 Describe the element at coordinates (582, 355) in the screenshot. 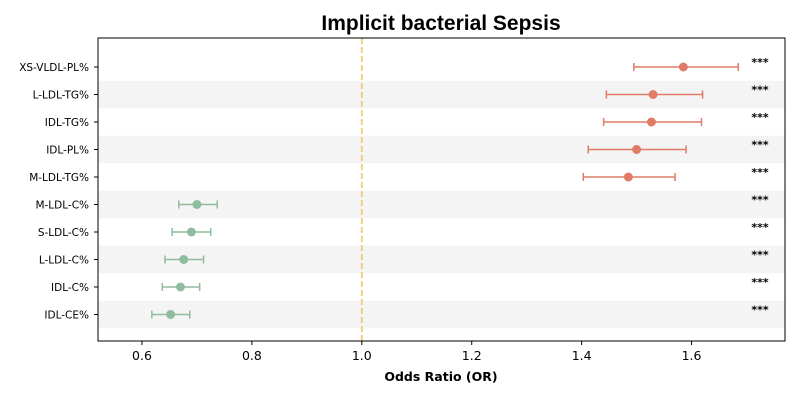

I see `x-tick-label: 1.4` at that location.